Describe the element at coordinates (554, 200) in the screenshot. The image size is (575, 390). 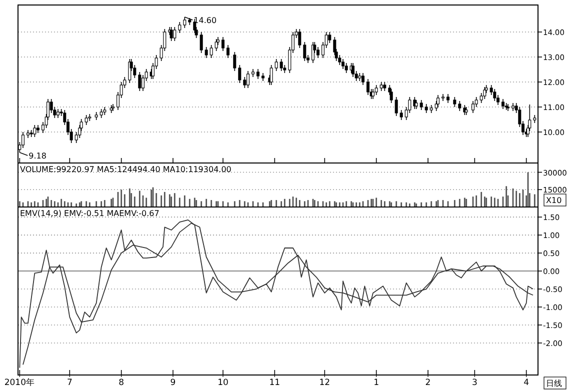
I see `text: X10` at that location.